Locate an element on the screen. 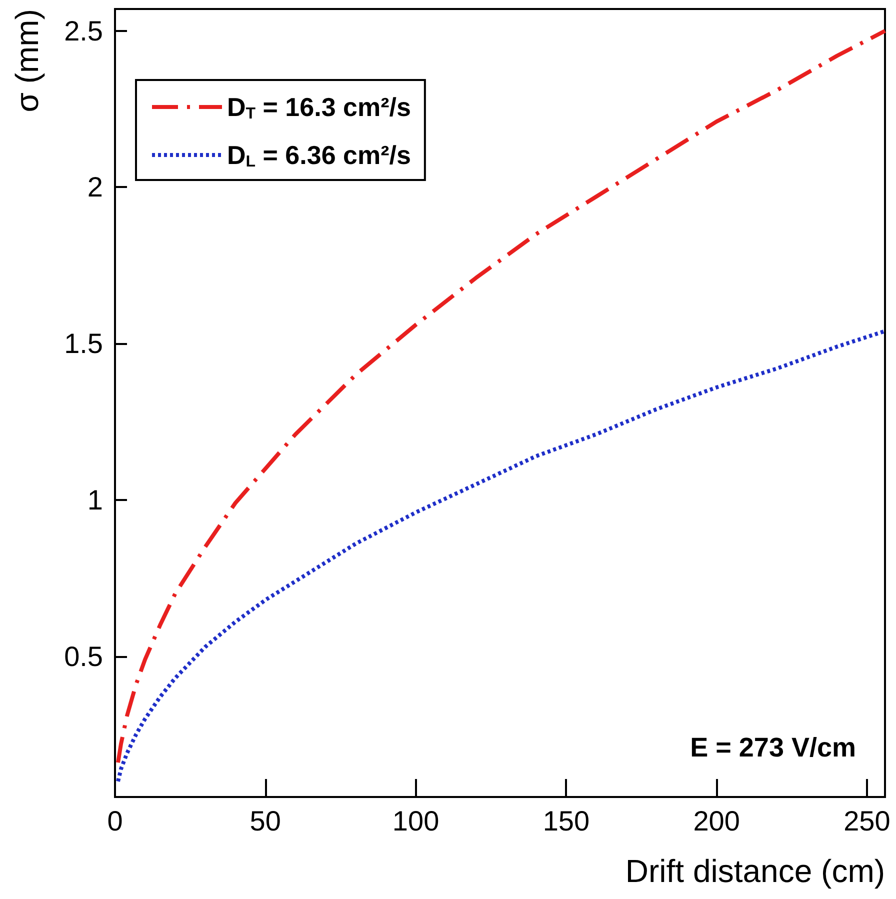 This screenshot has width=896, height=899. x-axis-title: Drift distance (cm) is located at coordinates (755, 871).